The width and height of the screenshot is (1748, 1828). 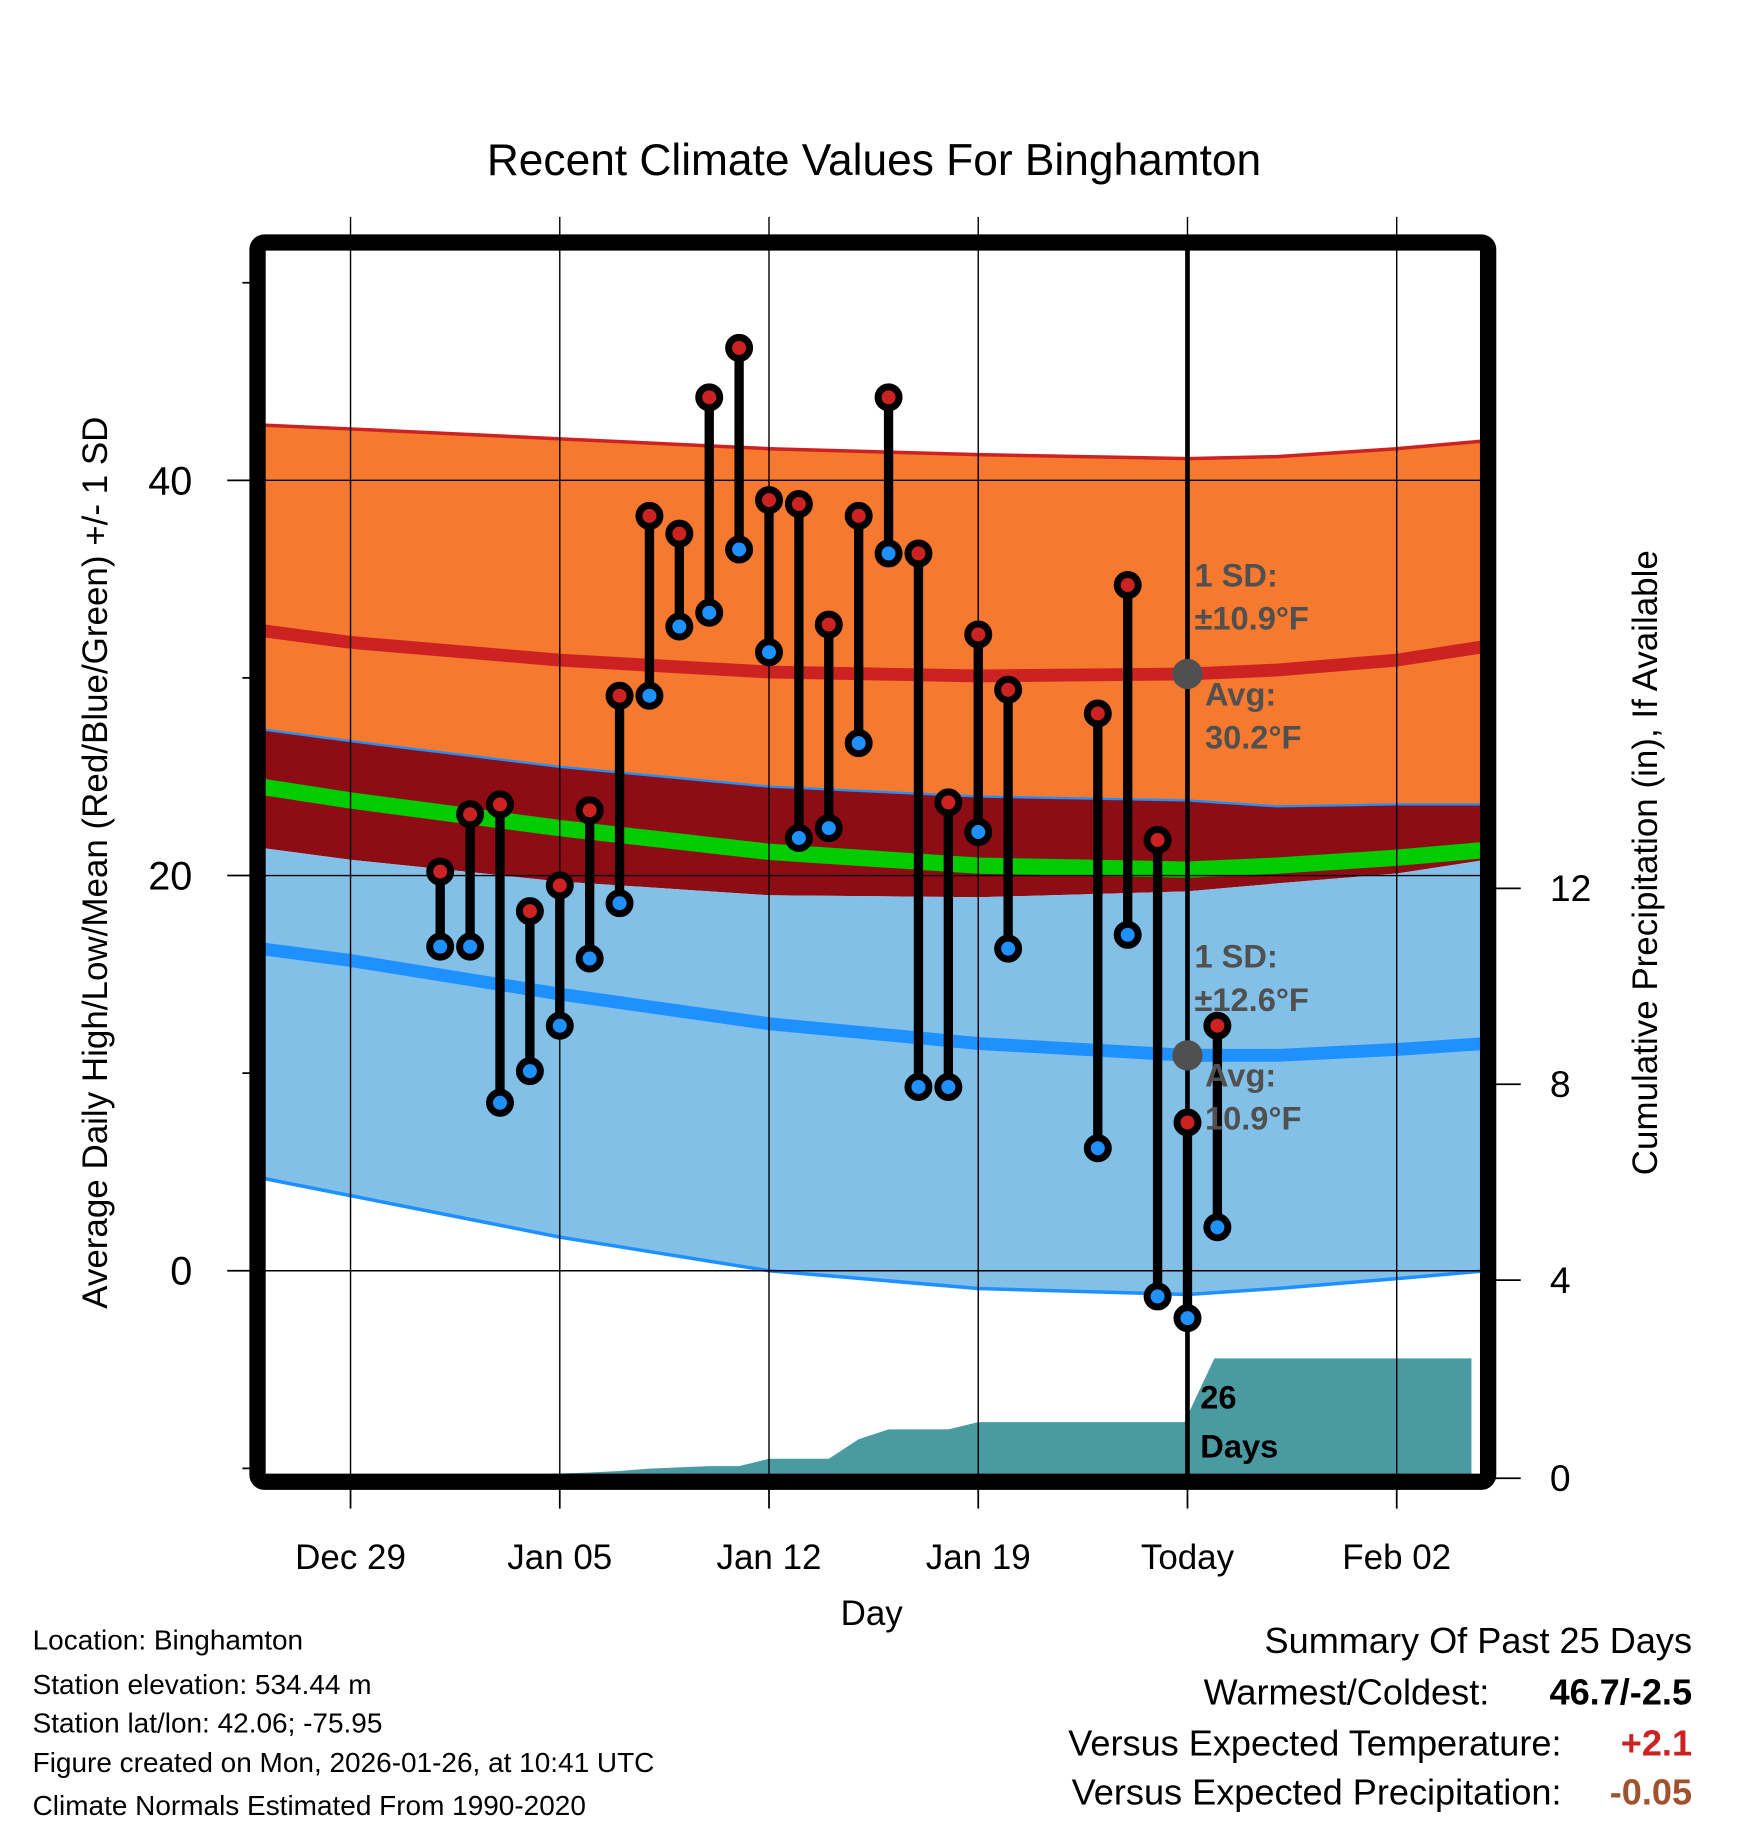 What do you see at coordinates (1251, 618) in the screenshot?
I see `high-sd-value: ±10.9°F` at bounding box center [1251, 618].